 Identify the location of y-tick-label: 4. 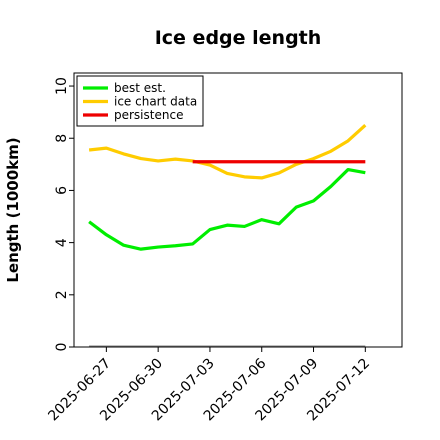
(62, 242).